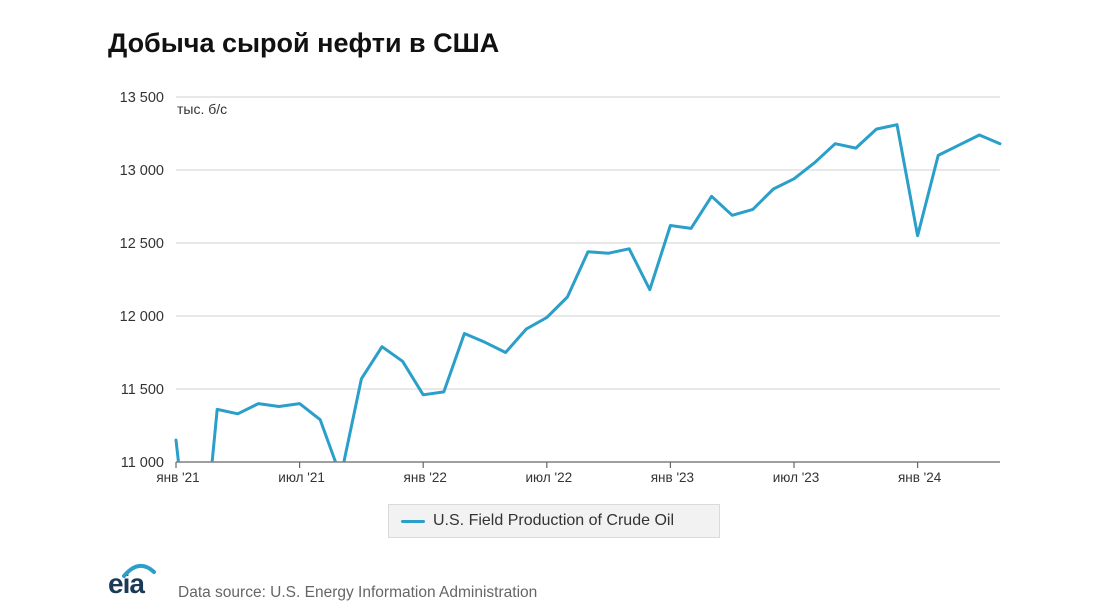  I want to click on x-tick-label-5: июл '23, so click(796, 477).